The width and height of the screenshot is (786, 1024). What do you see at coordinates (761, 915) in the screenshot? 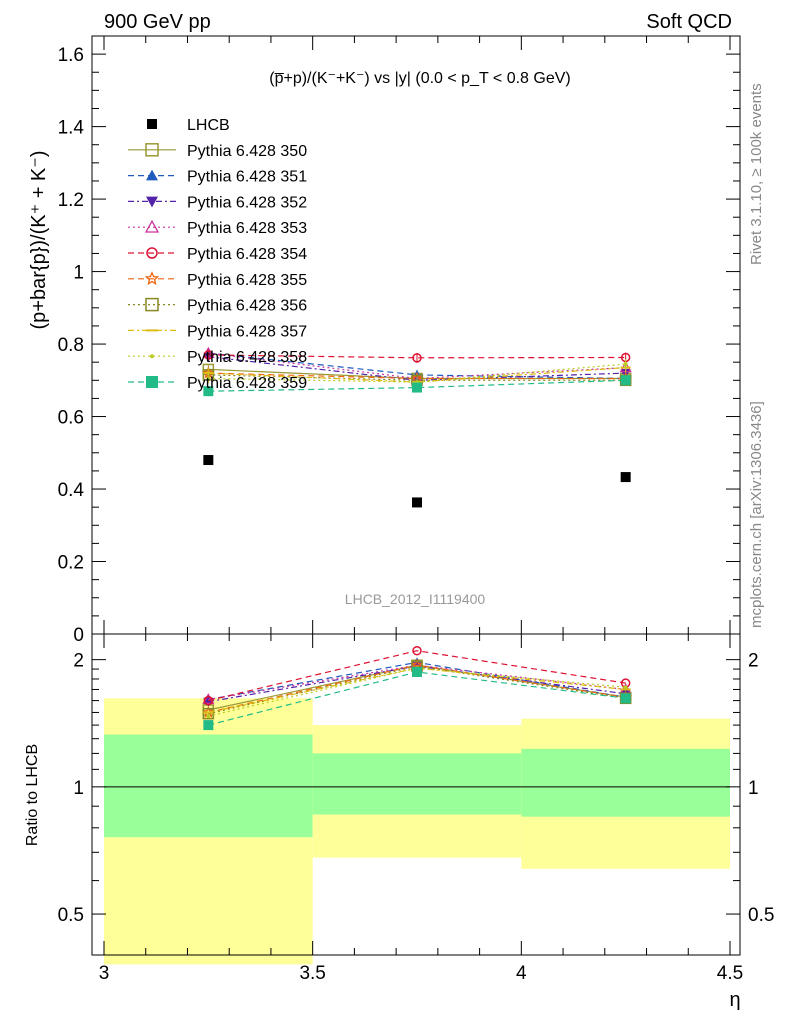
I see `ratio-y-tick-label-right: 0.5` at bounding box center [761, 915].